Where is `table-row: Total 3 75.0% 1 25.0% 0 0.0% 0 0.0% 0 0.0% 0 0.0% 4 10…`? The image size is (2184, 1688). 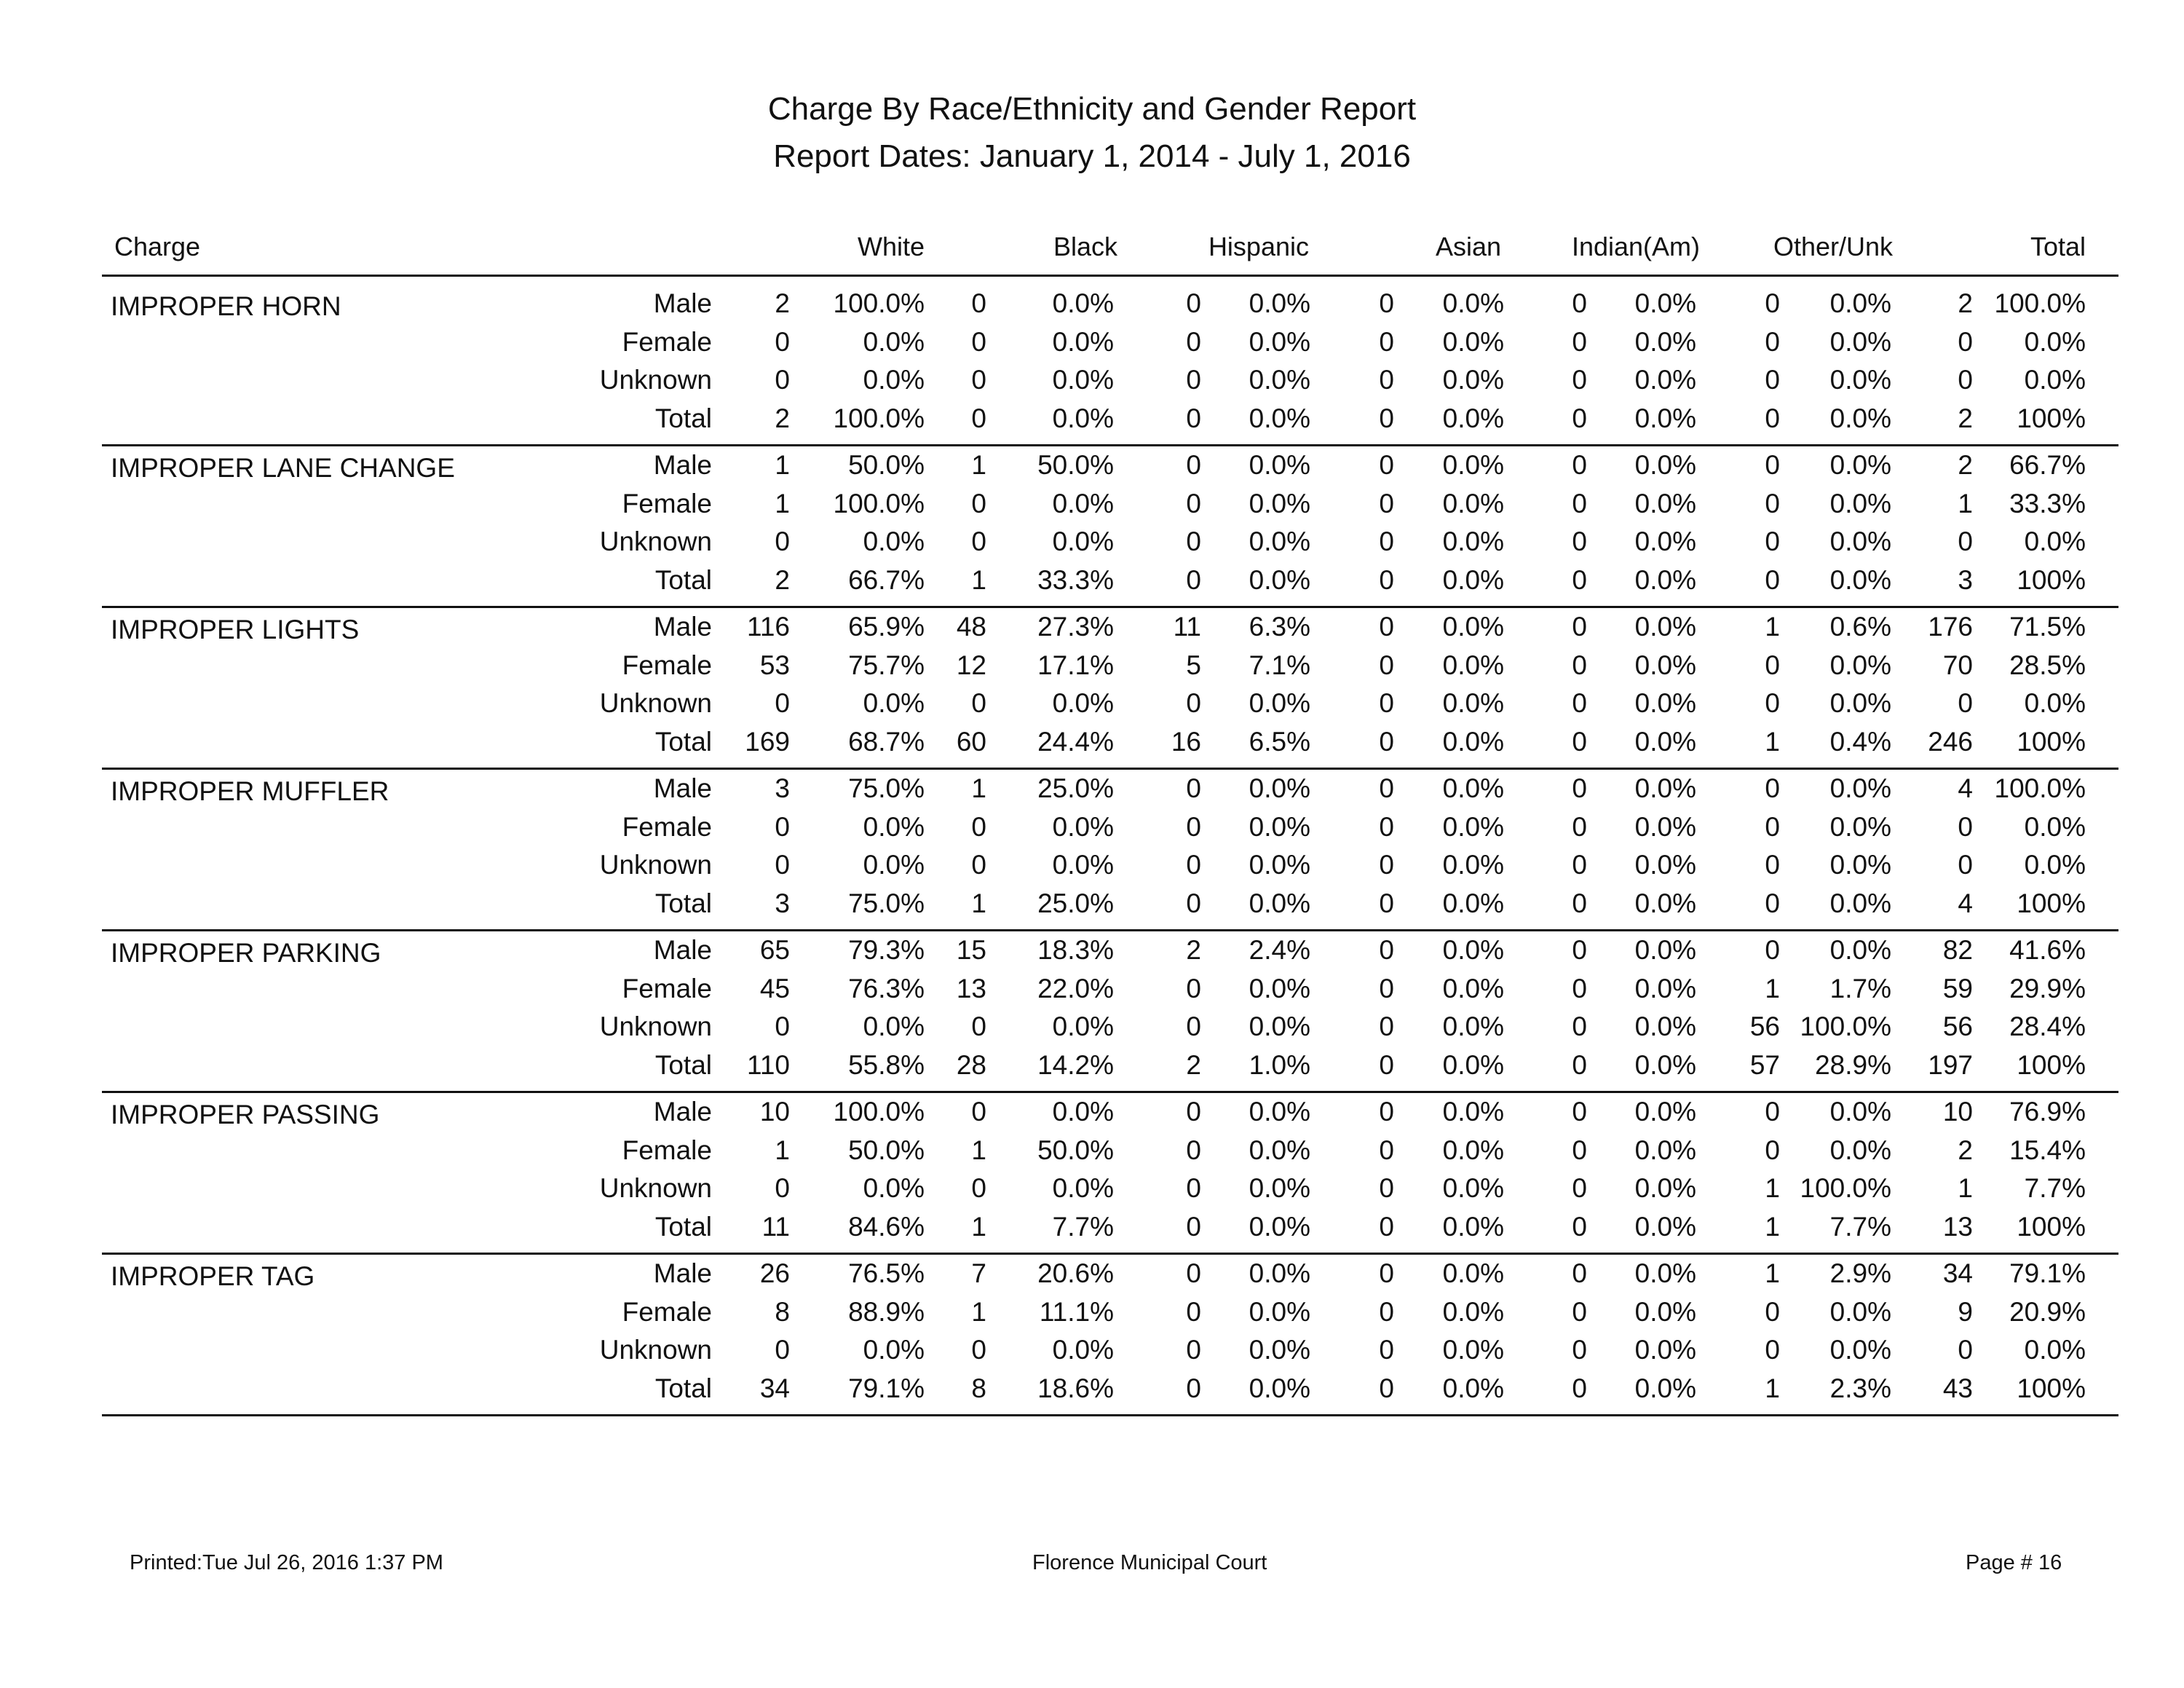 table-row: Total 3 75.0% 1 25.0% 0 0.0% 0 0.0% 0 0.0% 0 0.0% 4 10… is located at coordinates (1092, 907).